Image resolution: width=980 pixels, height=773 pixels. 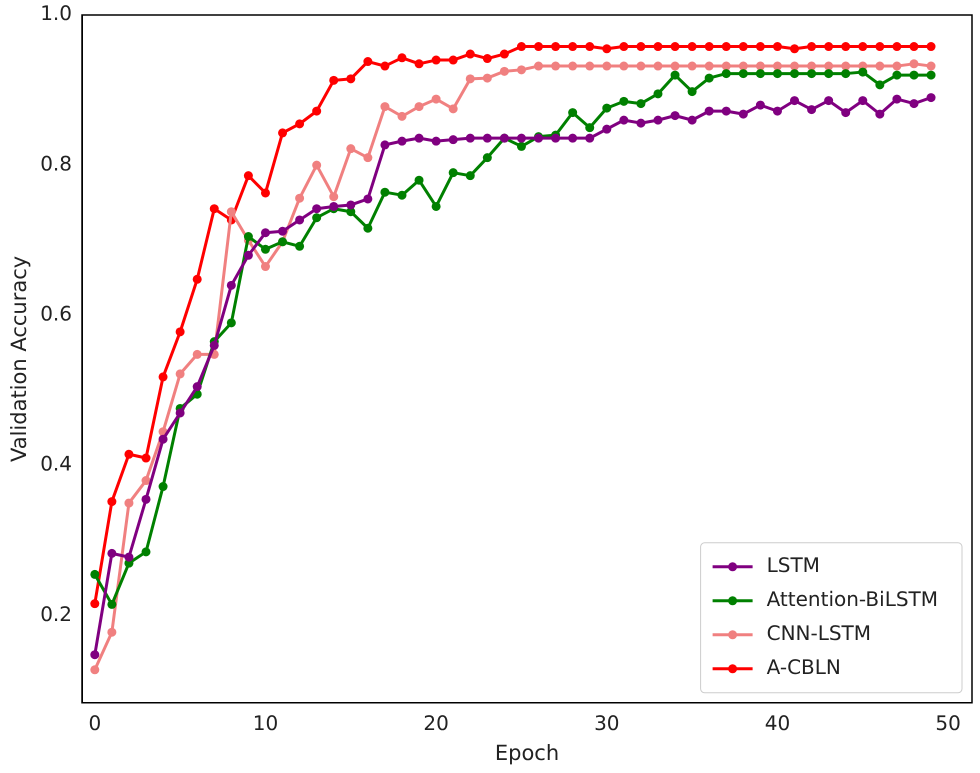 I want to click on legend-label: A-CBLN, so click(x=803, y=667).